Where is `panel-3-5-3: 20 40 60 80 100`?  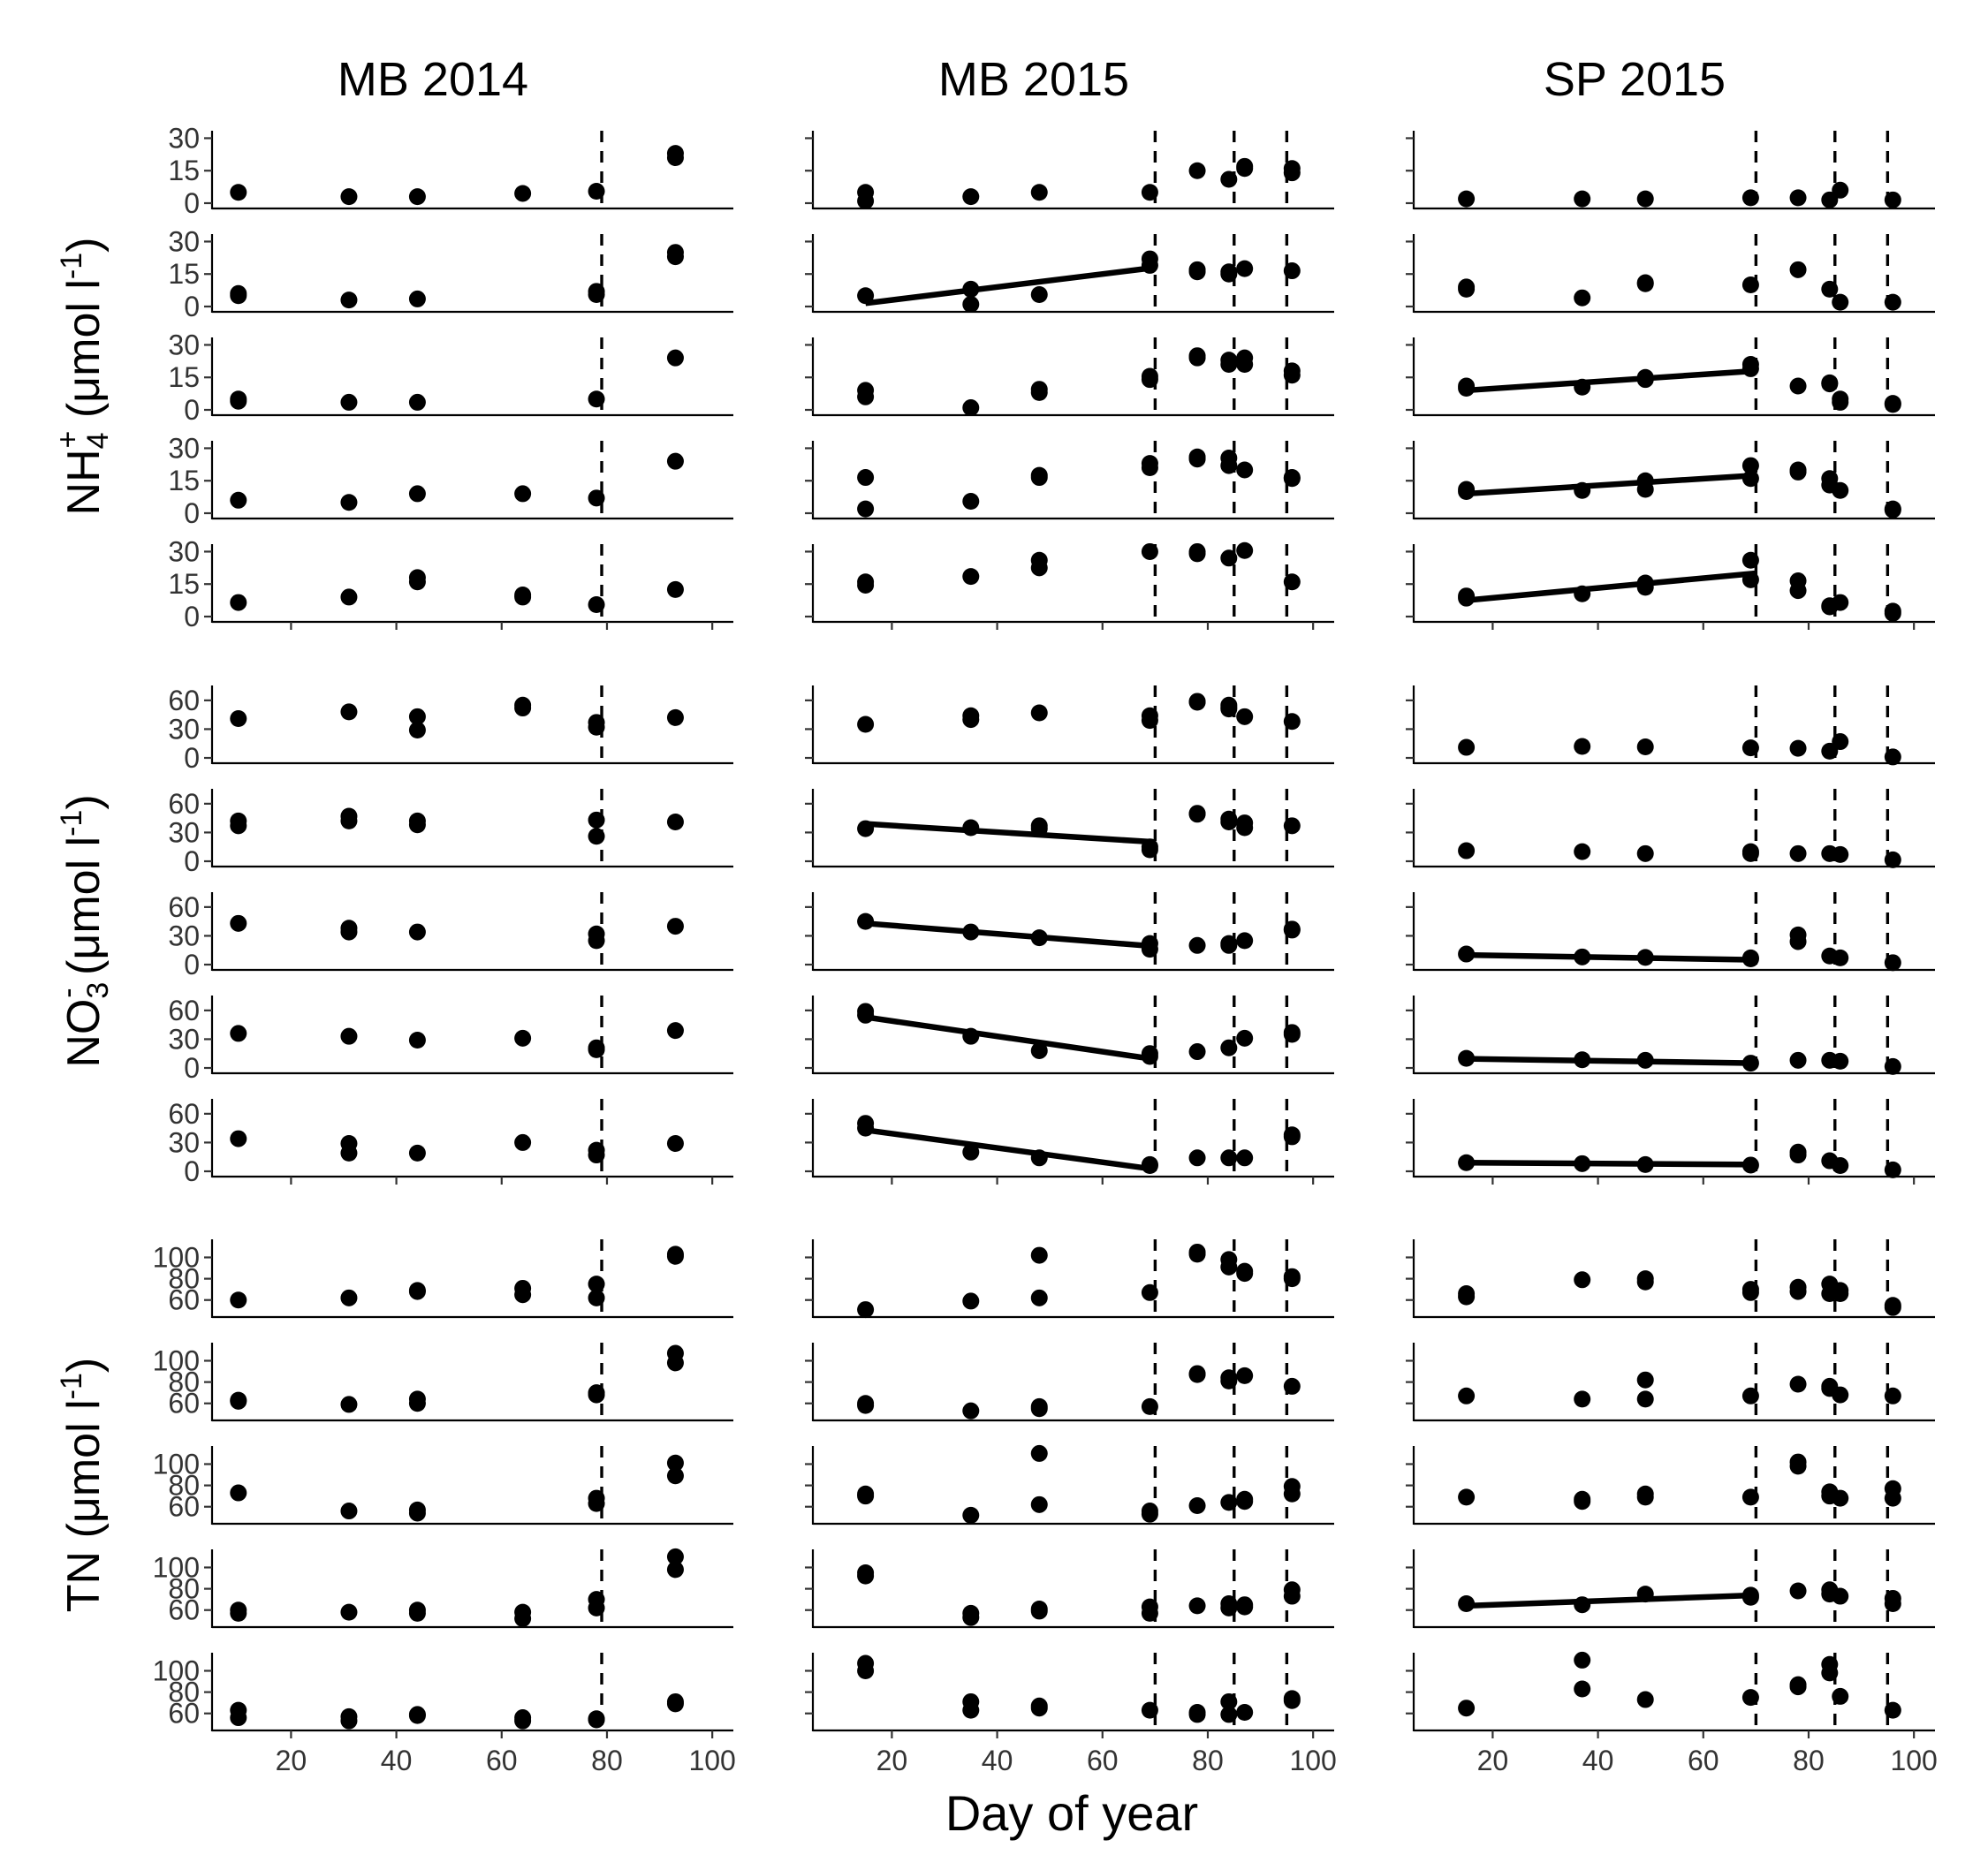
panel-3-5-3: 20 40 60 80 100 is located at coordinates (1672, 1713).